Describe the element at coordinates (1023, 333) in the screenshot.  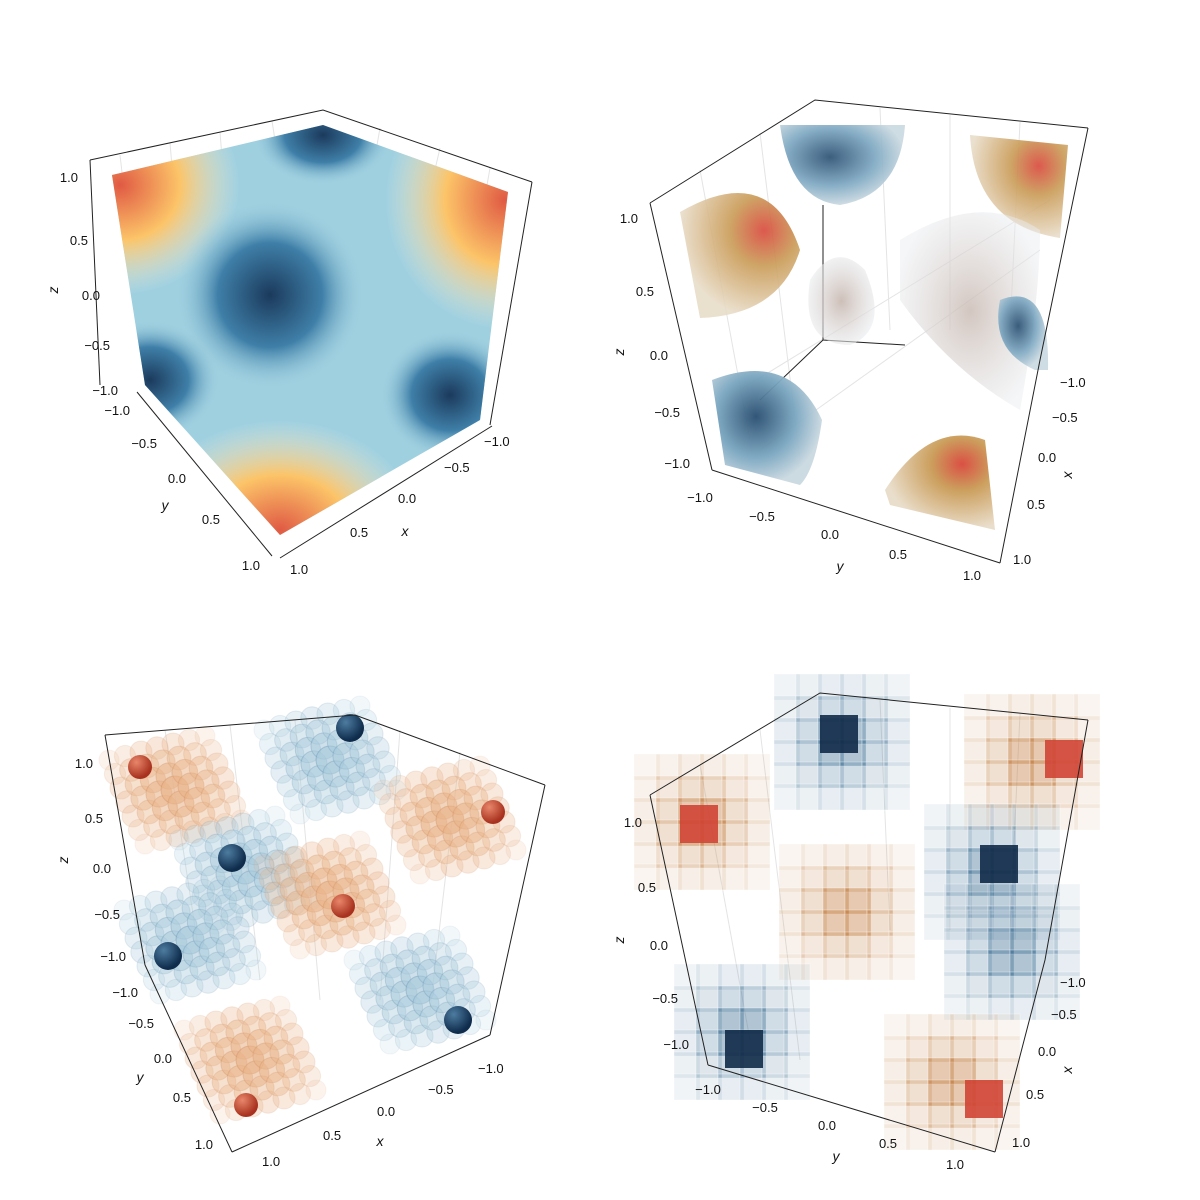
I see `isosurface-blob` at that location.